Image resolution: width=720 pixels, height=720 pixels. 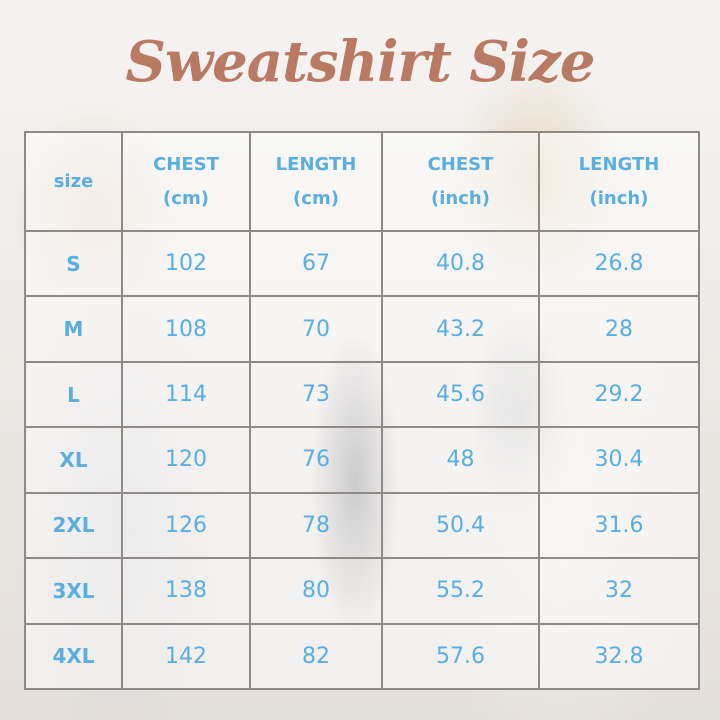 I want to click on chest-inch-cell: 55.2, so click(x=460, y=591).